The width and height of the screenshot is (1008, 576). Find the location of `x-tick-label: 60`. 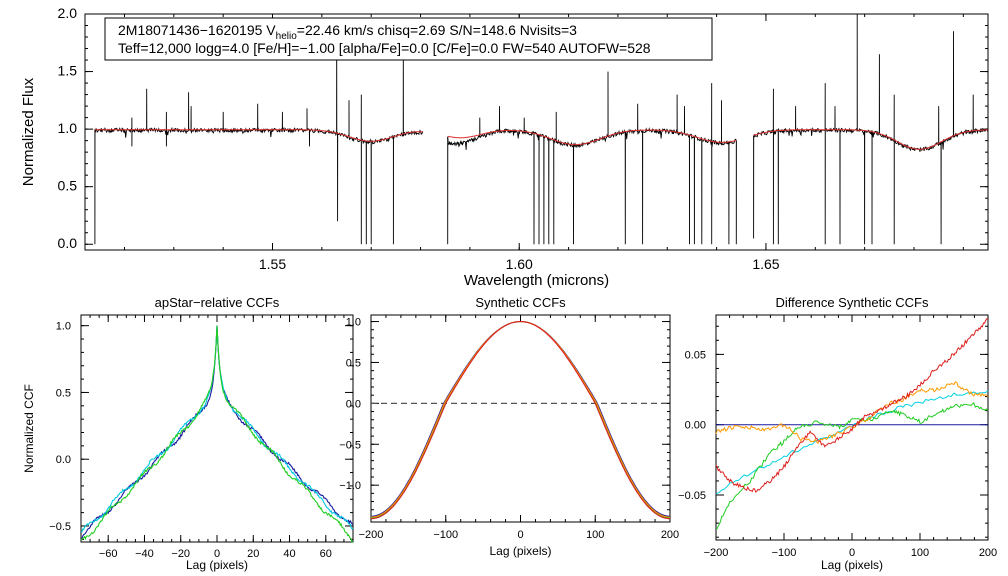

x-tick-label: 60 is located at coordinates (326, 554).